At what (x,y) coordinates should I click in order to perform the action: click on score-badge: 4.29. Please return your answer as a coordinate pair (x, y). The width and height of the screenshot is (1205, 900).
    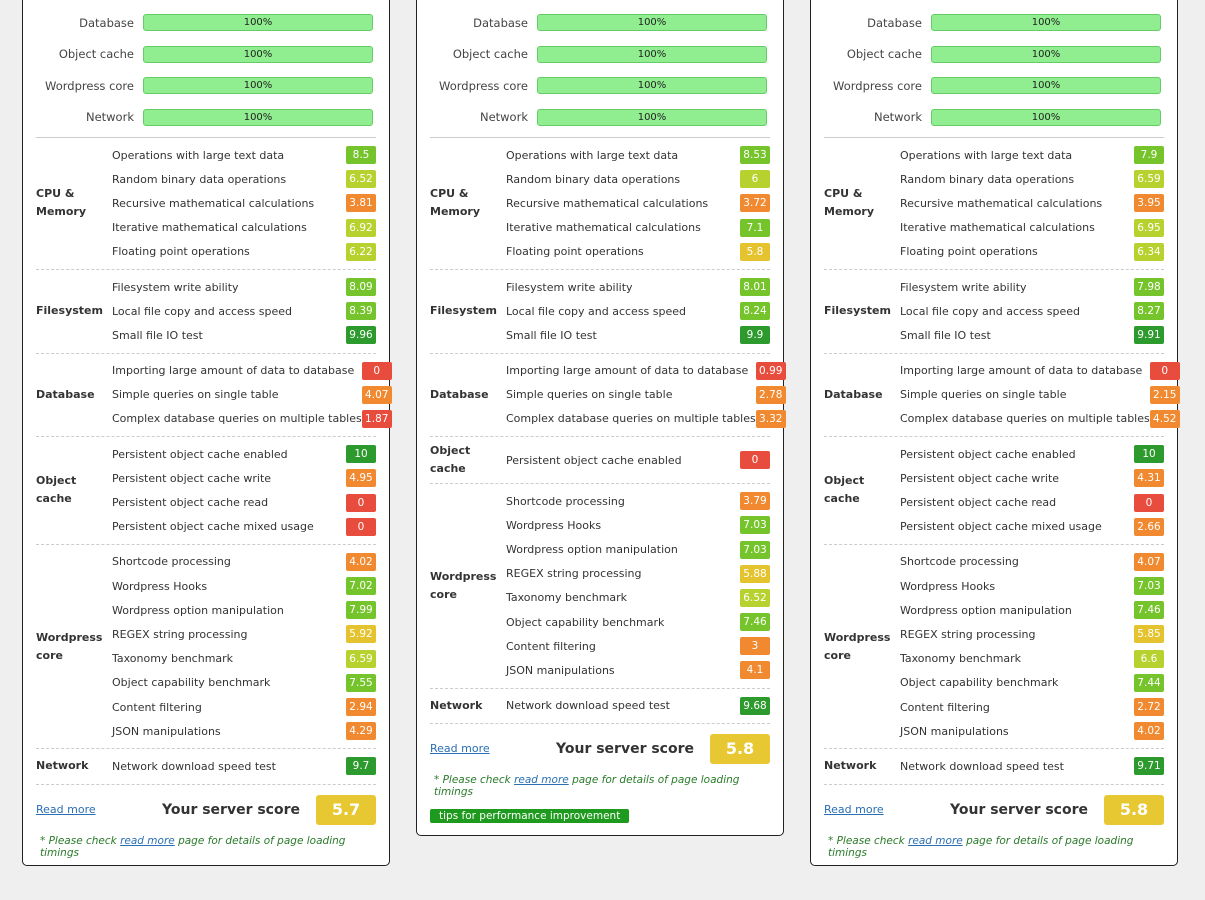
    Looking at the image, I should click on (361, 731).